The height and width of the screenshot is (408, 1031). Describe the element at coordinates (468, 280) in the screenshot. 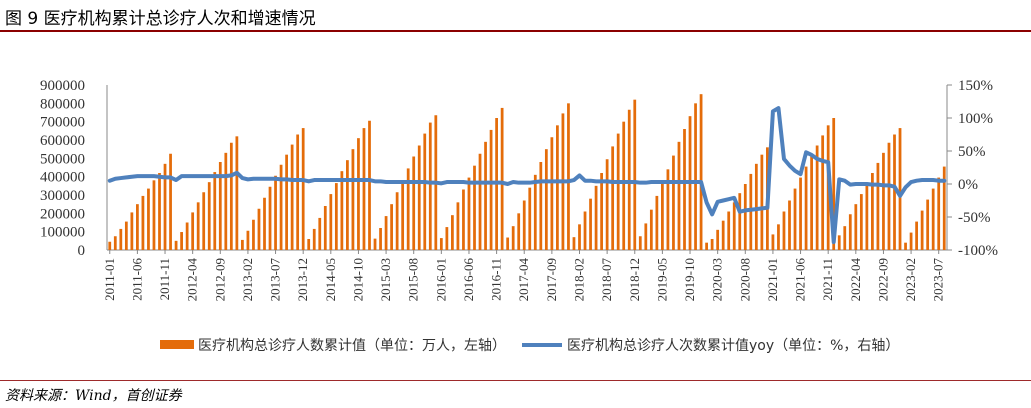

I see `x-tick-label: 2016-06` at that location.